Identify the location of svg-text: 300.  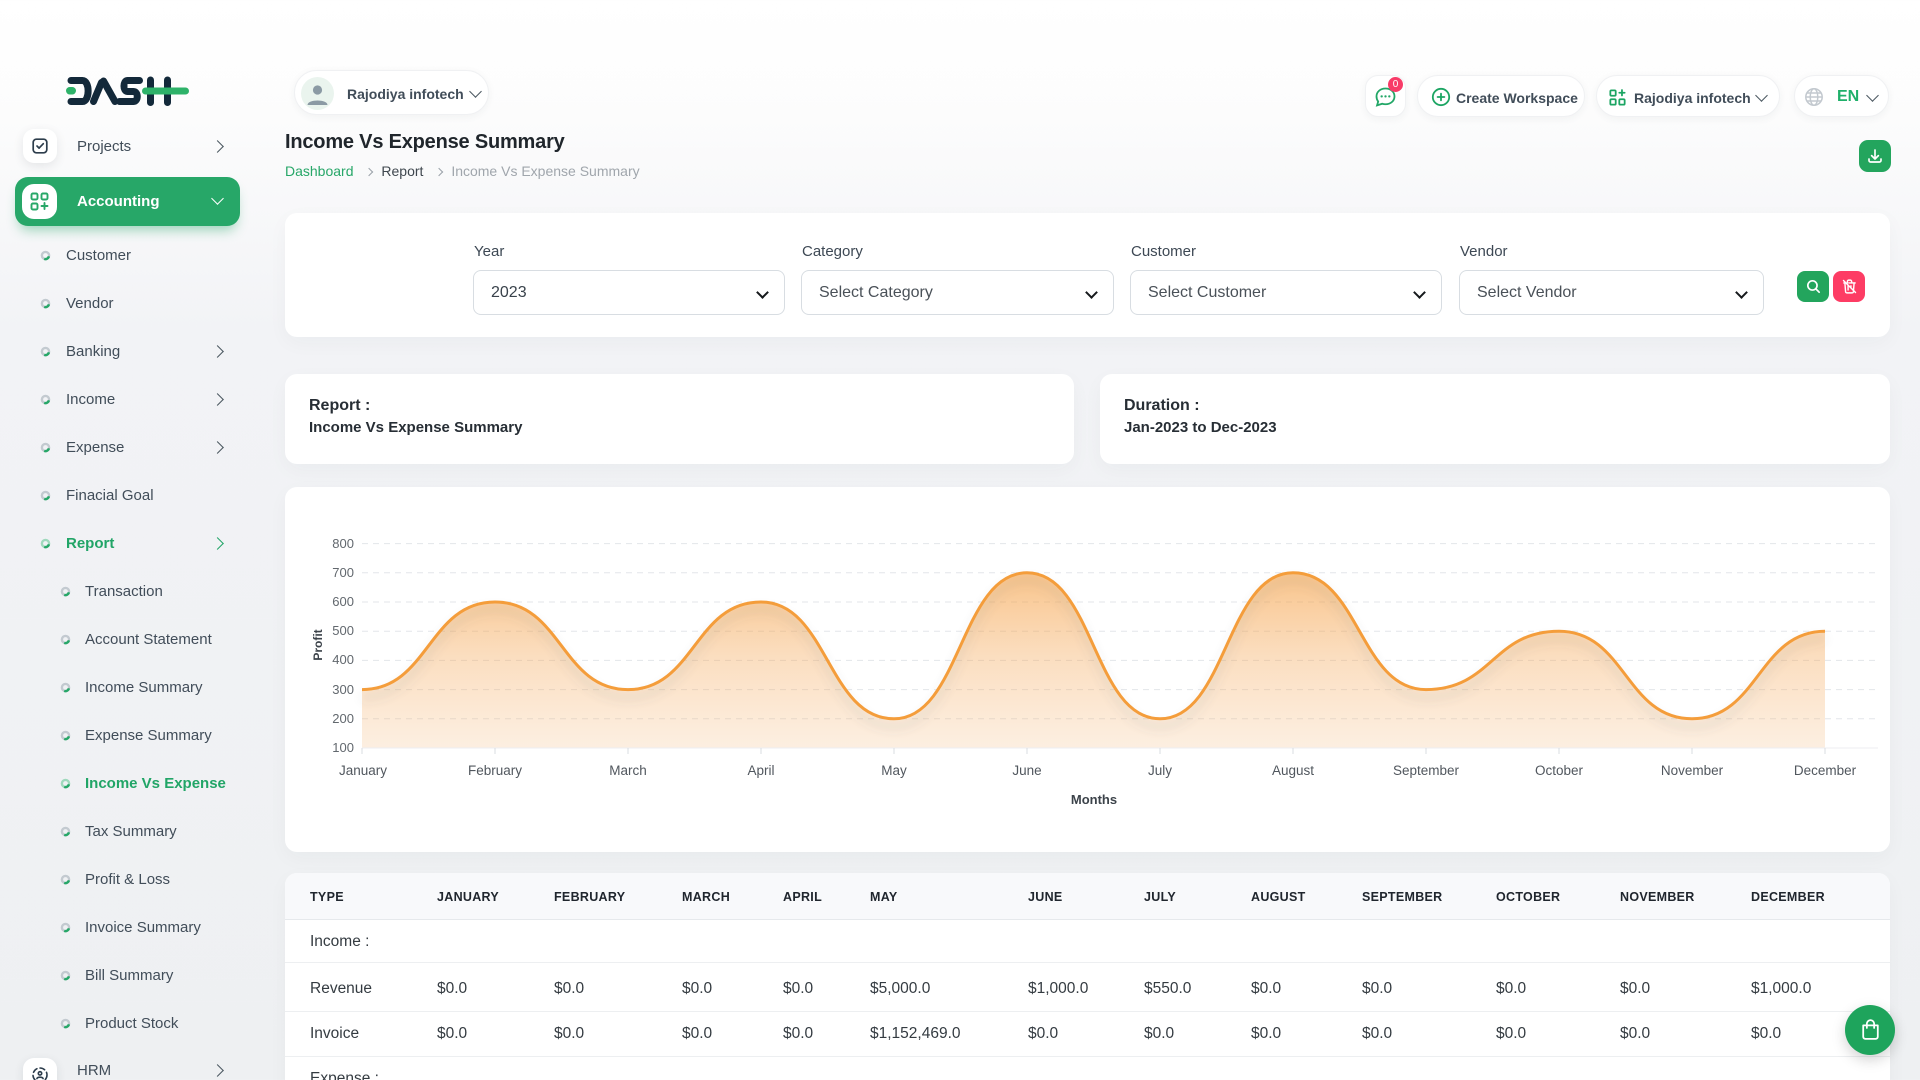
(343, 689).